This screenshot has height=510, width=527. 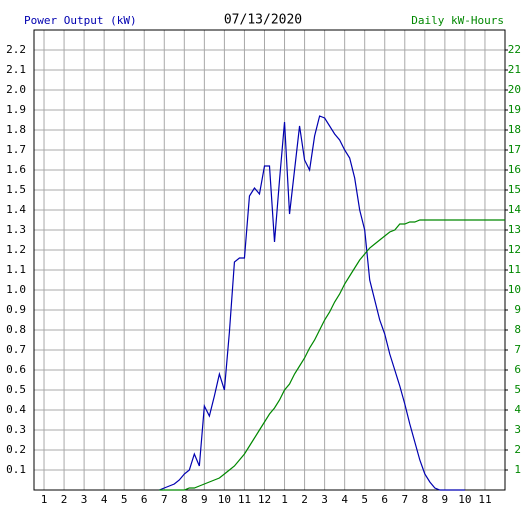 What do you see at coordinates (515, 209) in the screenshot?
I see `y2-tick-label: 14` at bounding box center [515, 209].